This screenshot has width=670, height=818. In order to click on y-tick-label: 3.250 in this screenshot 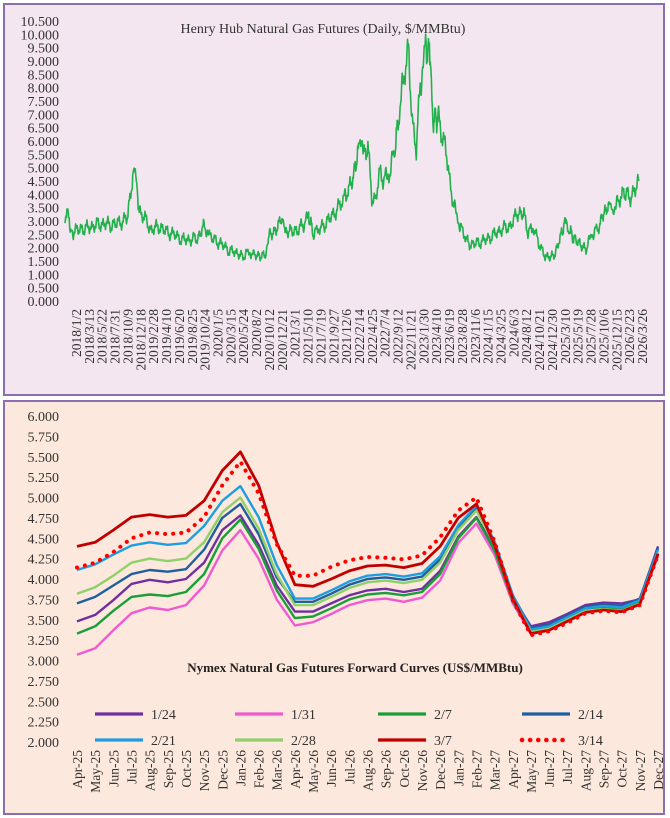, I will do `click(44, 641)`.